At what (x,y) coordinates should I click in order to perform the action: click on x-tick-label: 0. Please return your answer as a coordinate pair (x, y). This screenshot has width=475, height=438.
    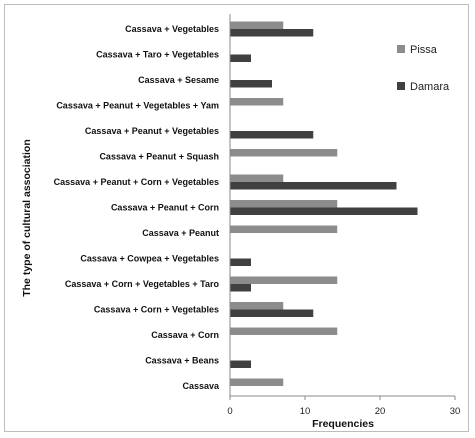
    Looking at the image, I should click on (229, 411).